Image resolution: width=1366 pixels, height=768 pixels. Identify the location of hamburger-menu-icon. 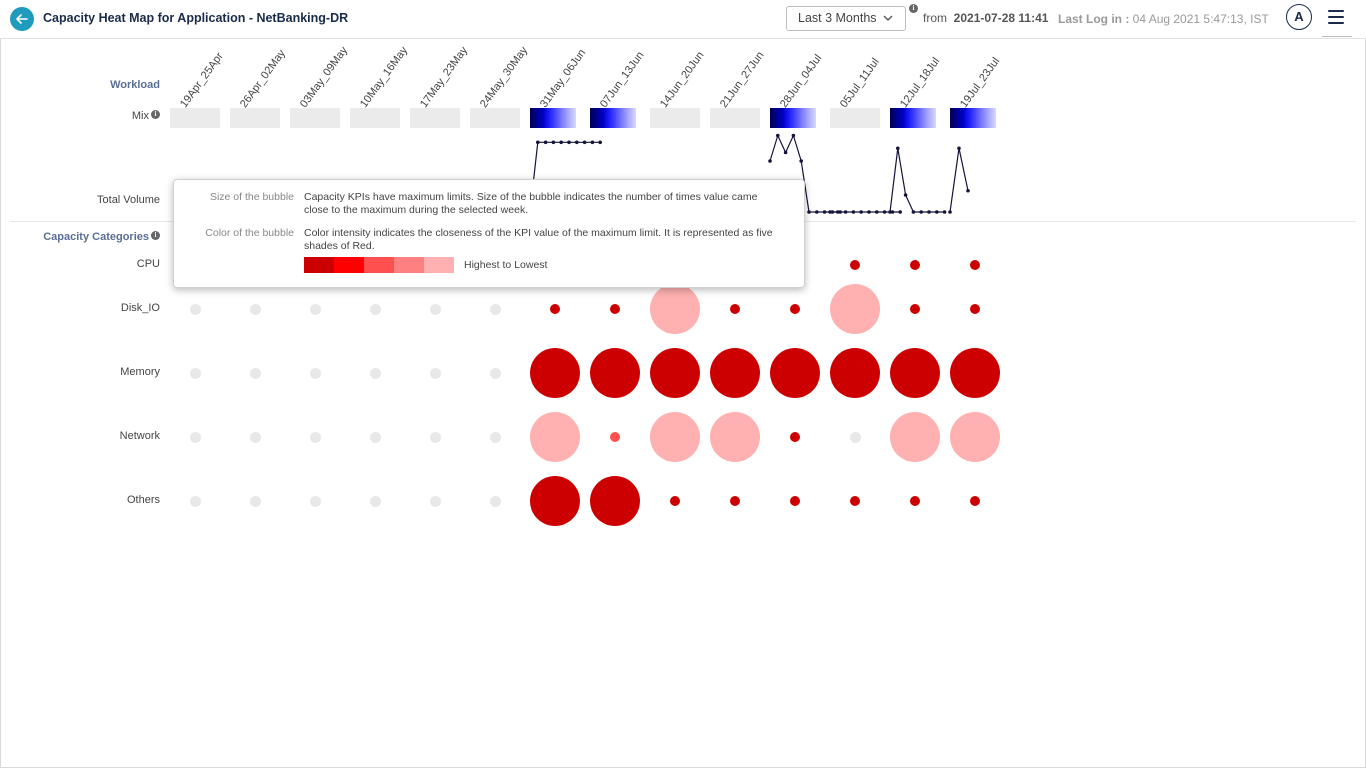
(1336, 17).